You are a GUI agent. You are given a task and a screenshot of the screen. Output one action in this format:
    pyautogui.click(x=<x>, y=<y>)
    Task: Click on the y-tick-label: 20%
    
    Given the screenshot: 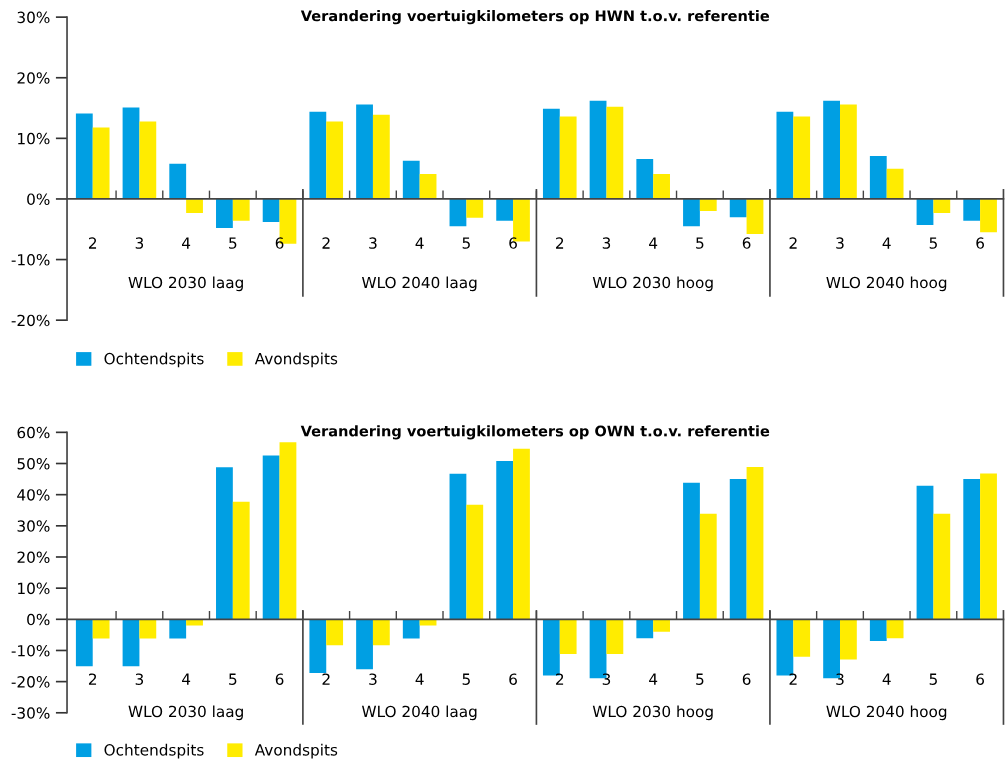 What is the action you would take?
    pyautogui.click(x=33, y=78)
    